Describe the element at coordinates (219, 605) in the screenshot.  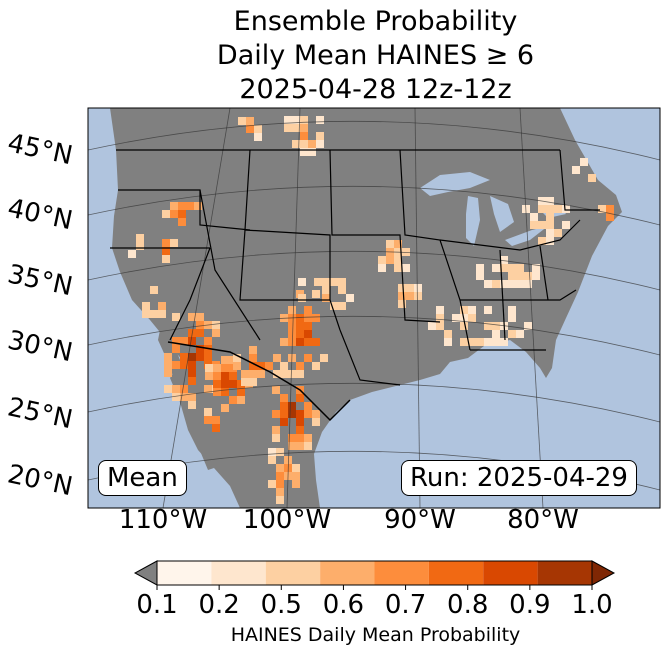
I see `colorbar-tick-label: 0.2` at that location.